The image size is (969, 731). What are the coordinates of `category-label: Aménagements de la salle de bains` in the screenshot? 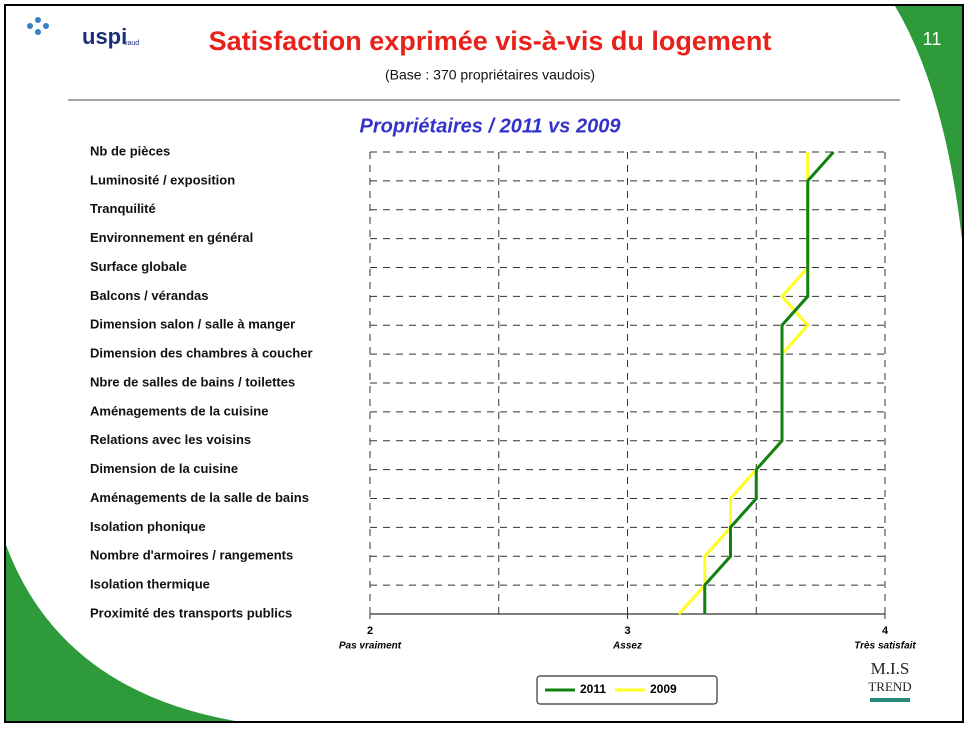 It's located at (199, 497).